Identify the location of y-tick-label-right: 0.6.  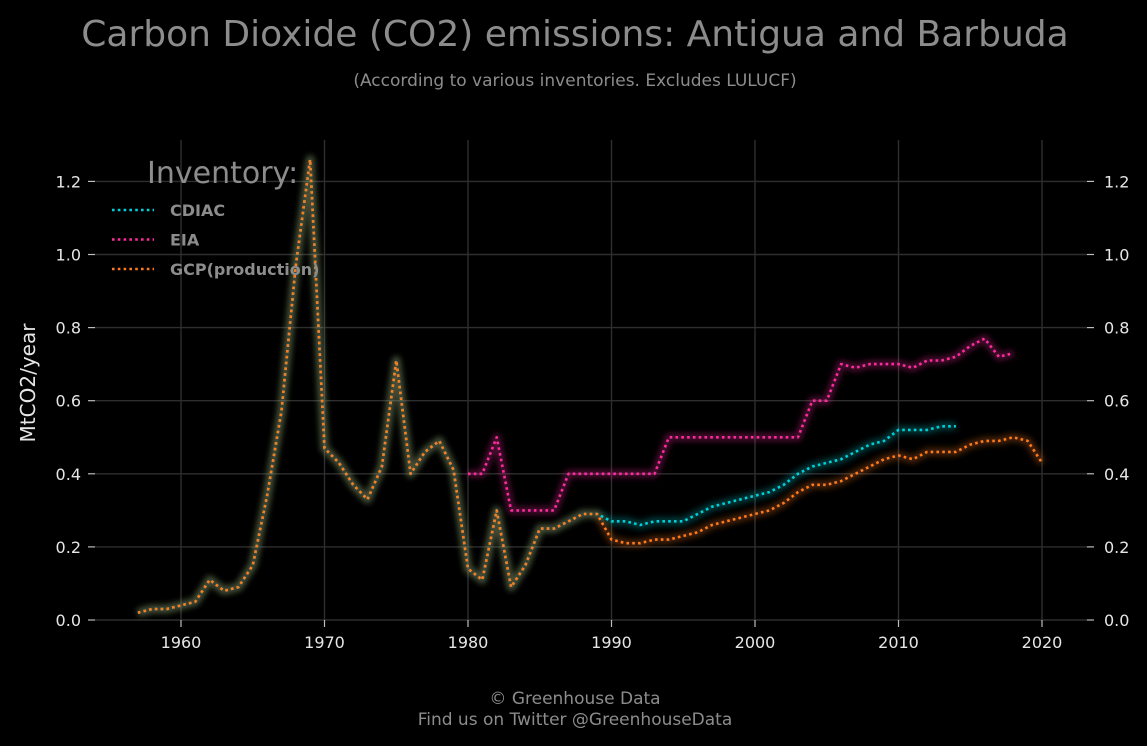
(1116, 401).